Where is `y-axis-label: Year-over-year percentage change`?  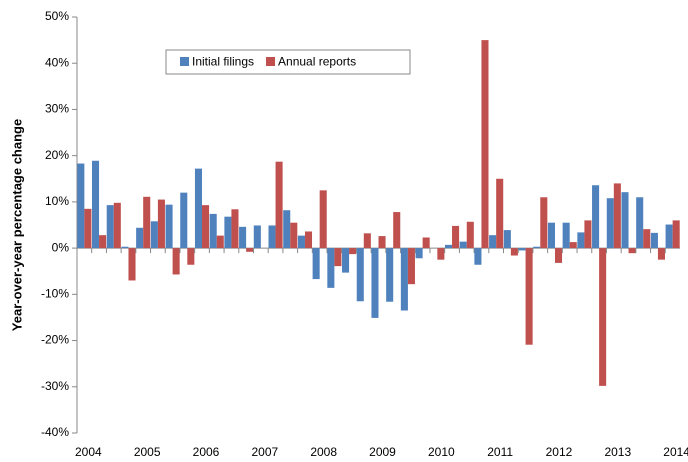 y-axis-label: Year-over-year percentage change is located at coordinates (16, 225).